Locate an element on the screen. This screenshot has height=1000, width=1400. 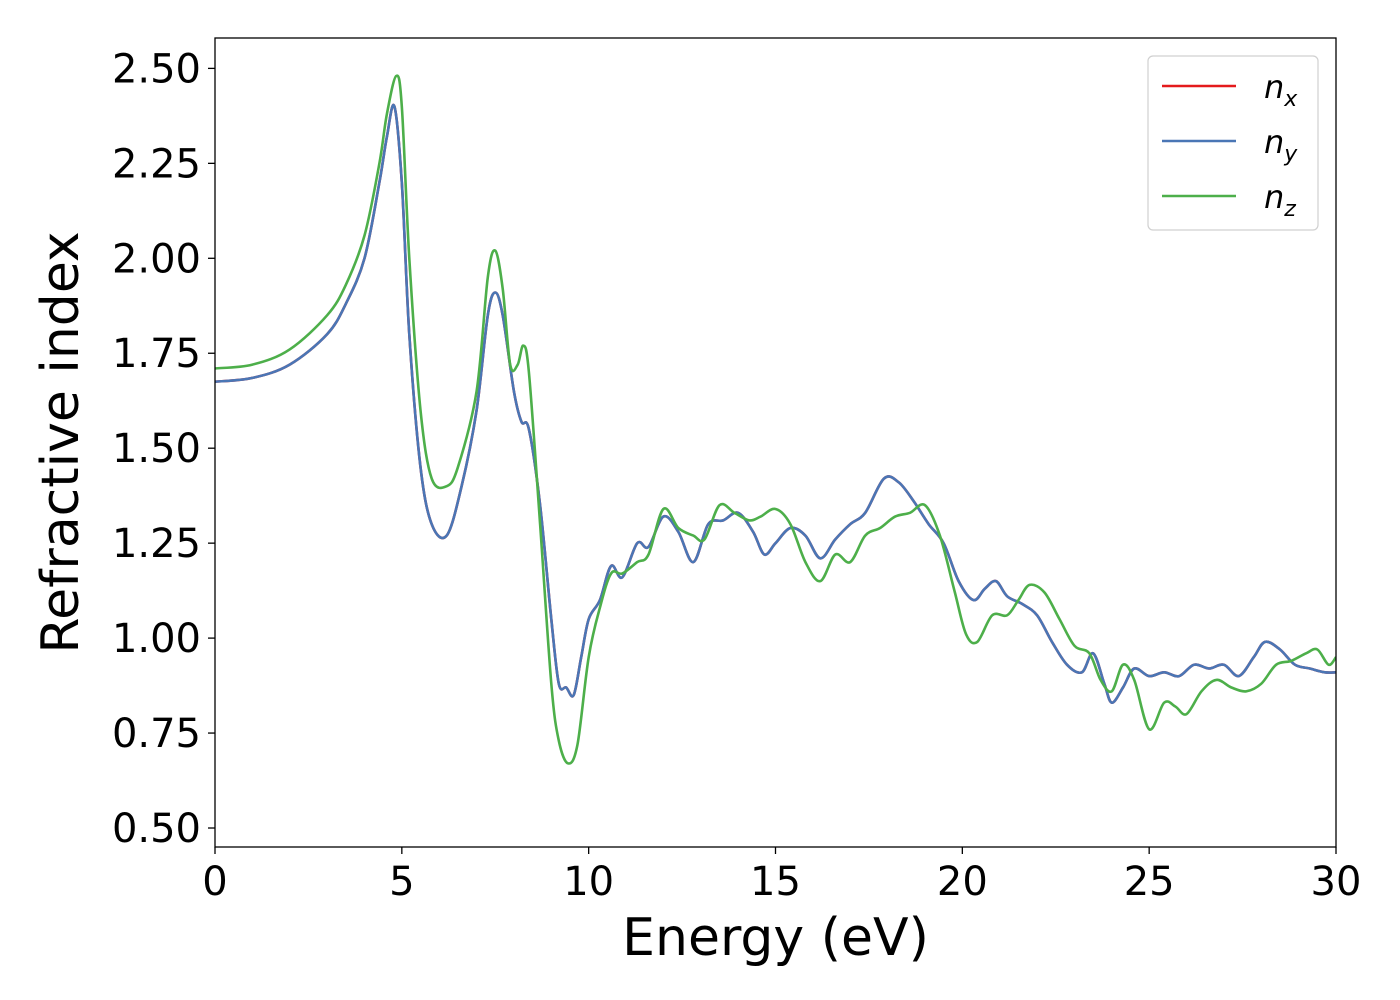
x-tick-label: 30 is located at coordinates (1336, 882).